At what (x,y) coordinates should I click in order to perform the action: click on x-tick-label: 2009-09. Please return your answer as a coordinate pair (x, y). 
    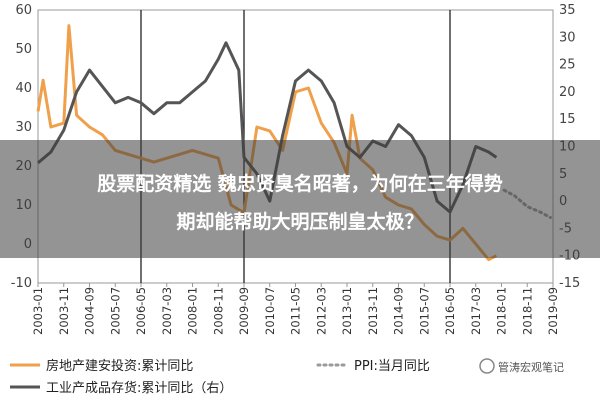
    Looking at the image, I should click on (244, 311).